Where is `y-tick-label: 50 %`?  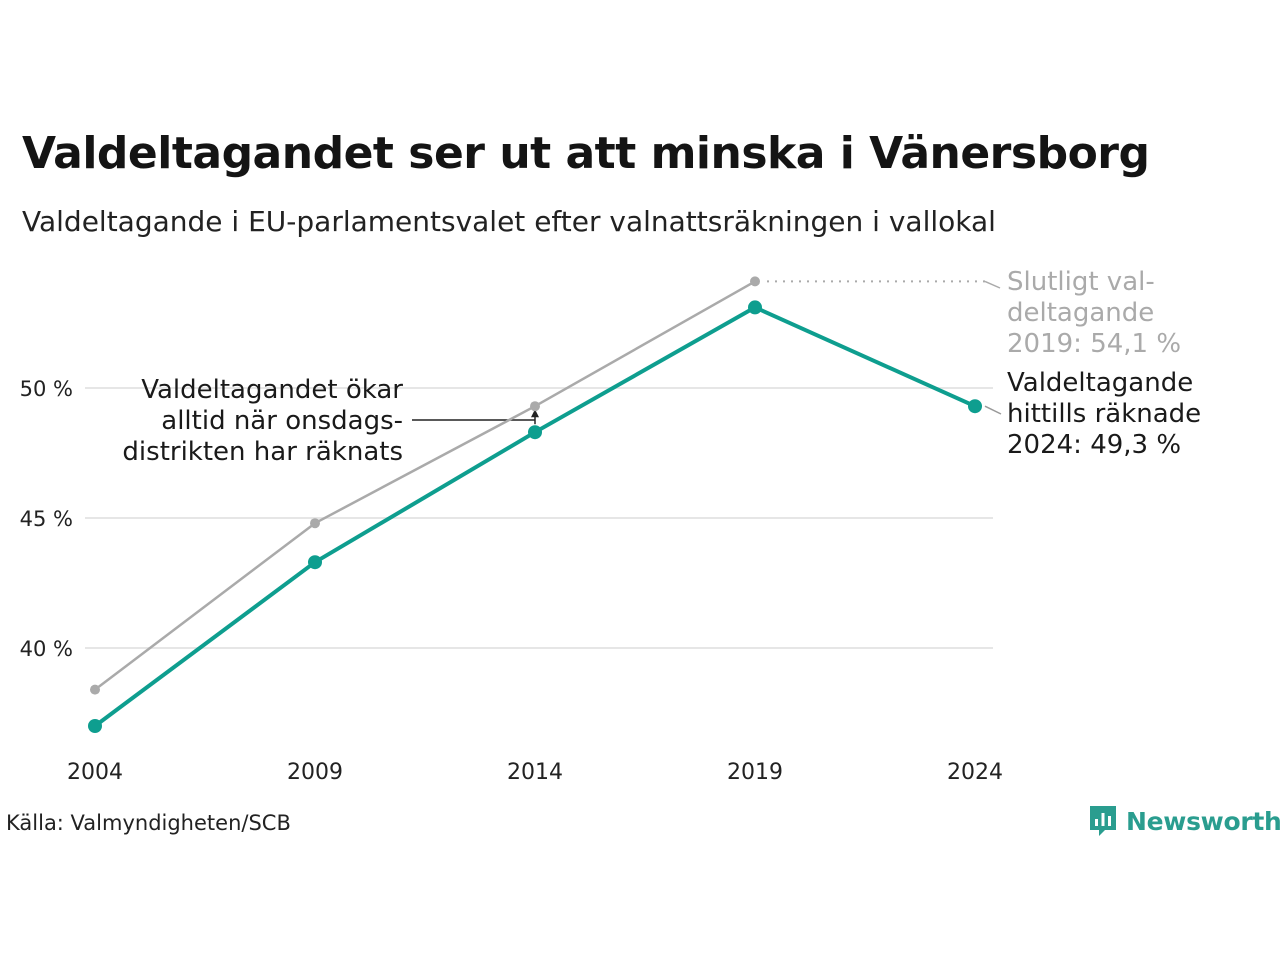 y-tick-label: 50 % is located at coordinates (46, 389).